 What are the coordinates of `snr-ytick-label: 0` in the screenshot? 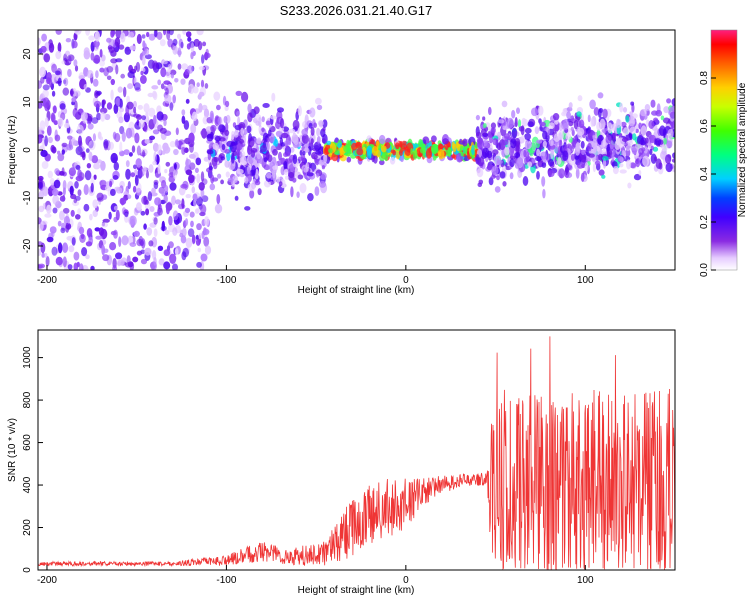 It's located at (27, 570).